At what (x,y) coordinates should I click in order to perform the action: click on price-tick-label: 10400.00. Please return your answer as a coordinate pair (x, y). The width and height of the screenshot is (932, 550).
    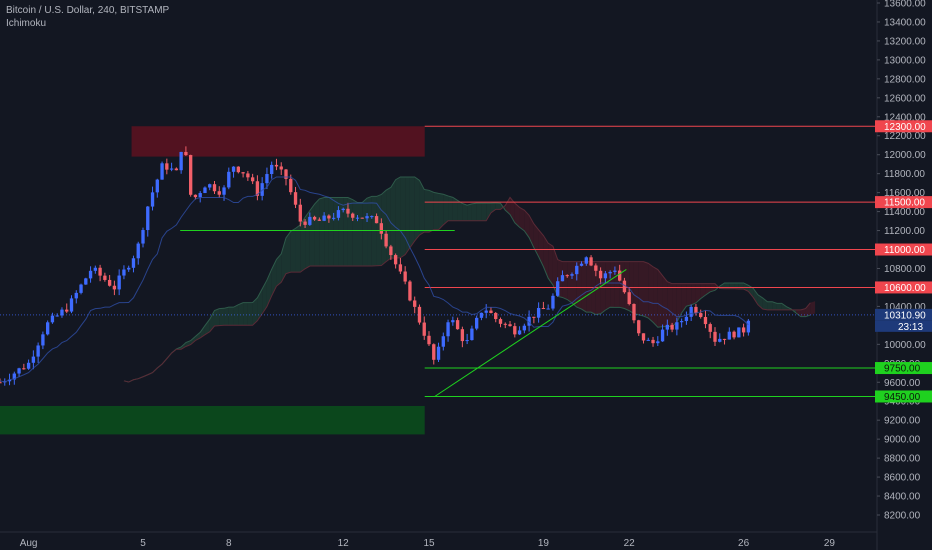
    Looking at the image, I should click on (905, 307).